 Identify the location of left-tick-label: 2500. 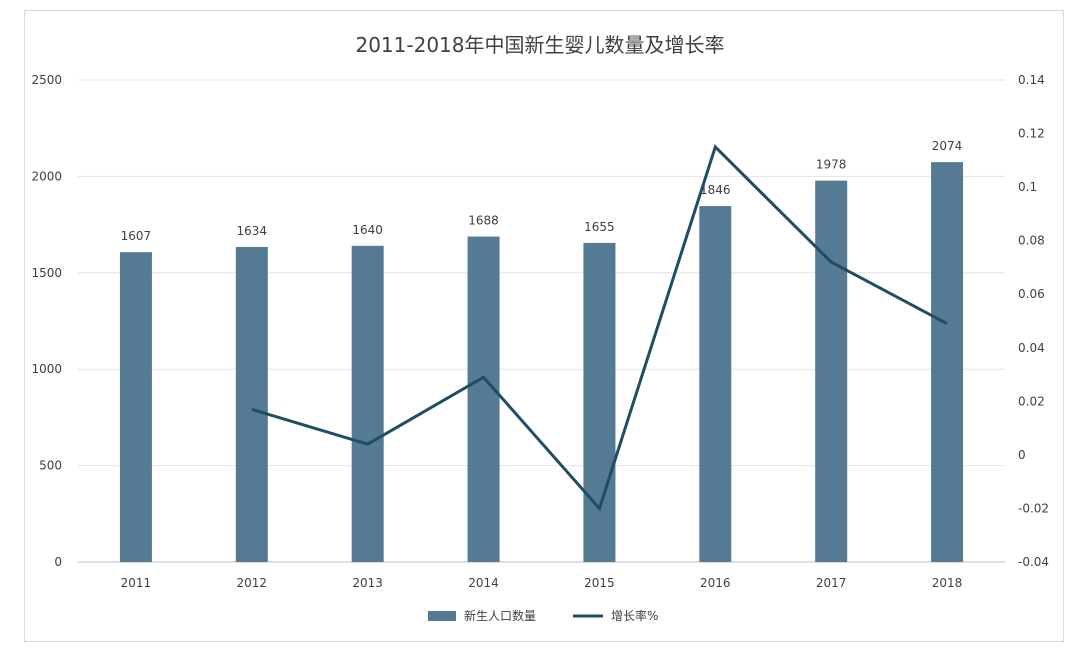
(46, 80).